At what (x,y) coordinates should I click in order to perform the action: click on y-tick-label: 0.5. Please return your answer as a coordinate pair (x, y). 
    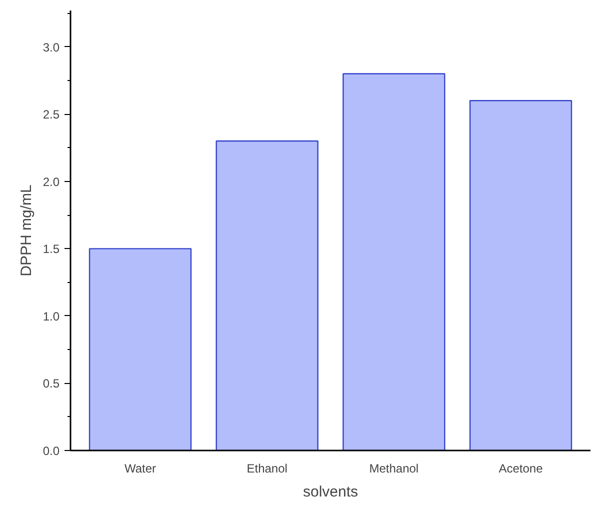
    Looking at the image, I should click on (51, 383).